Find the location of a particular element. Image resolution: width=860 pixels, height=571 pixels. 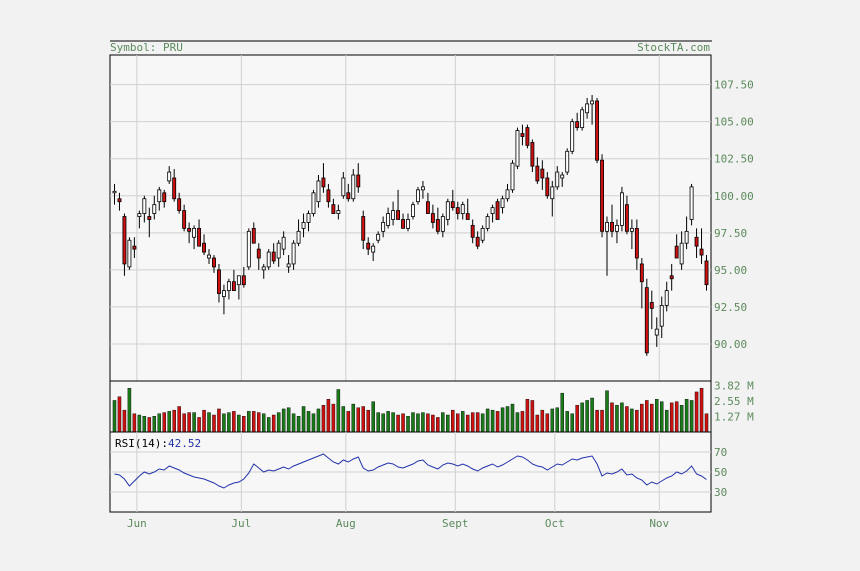

rsi-line is located at coordinates (410, 471).